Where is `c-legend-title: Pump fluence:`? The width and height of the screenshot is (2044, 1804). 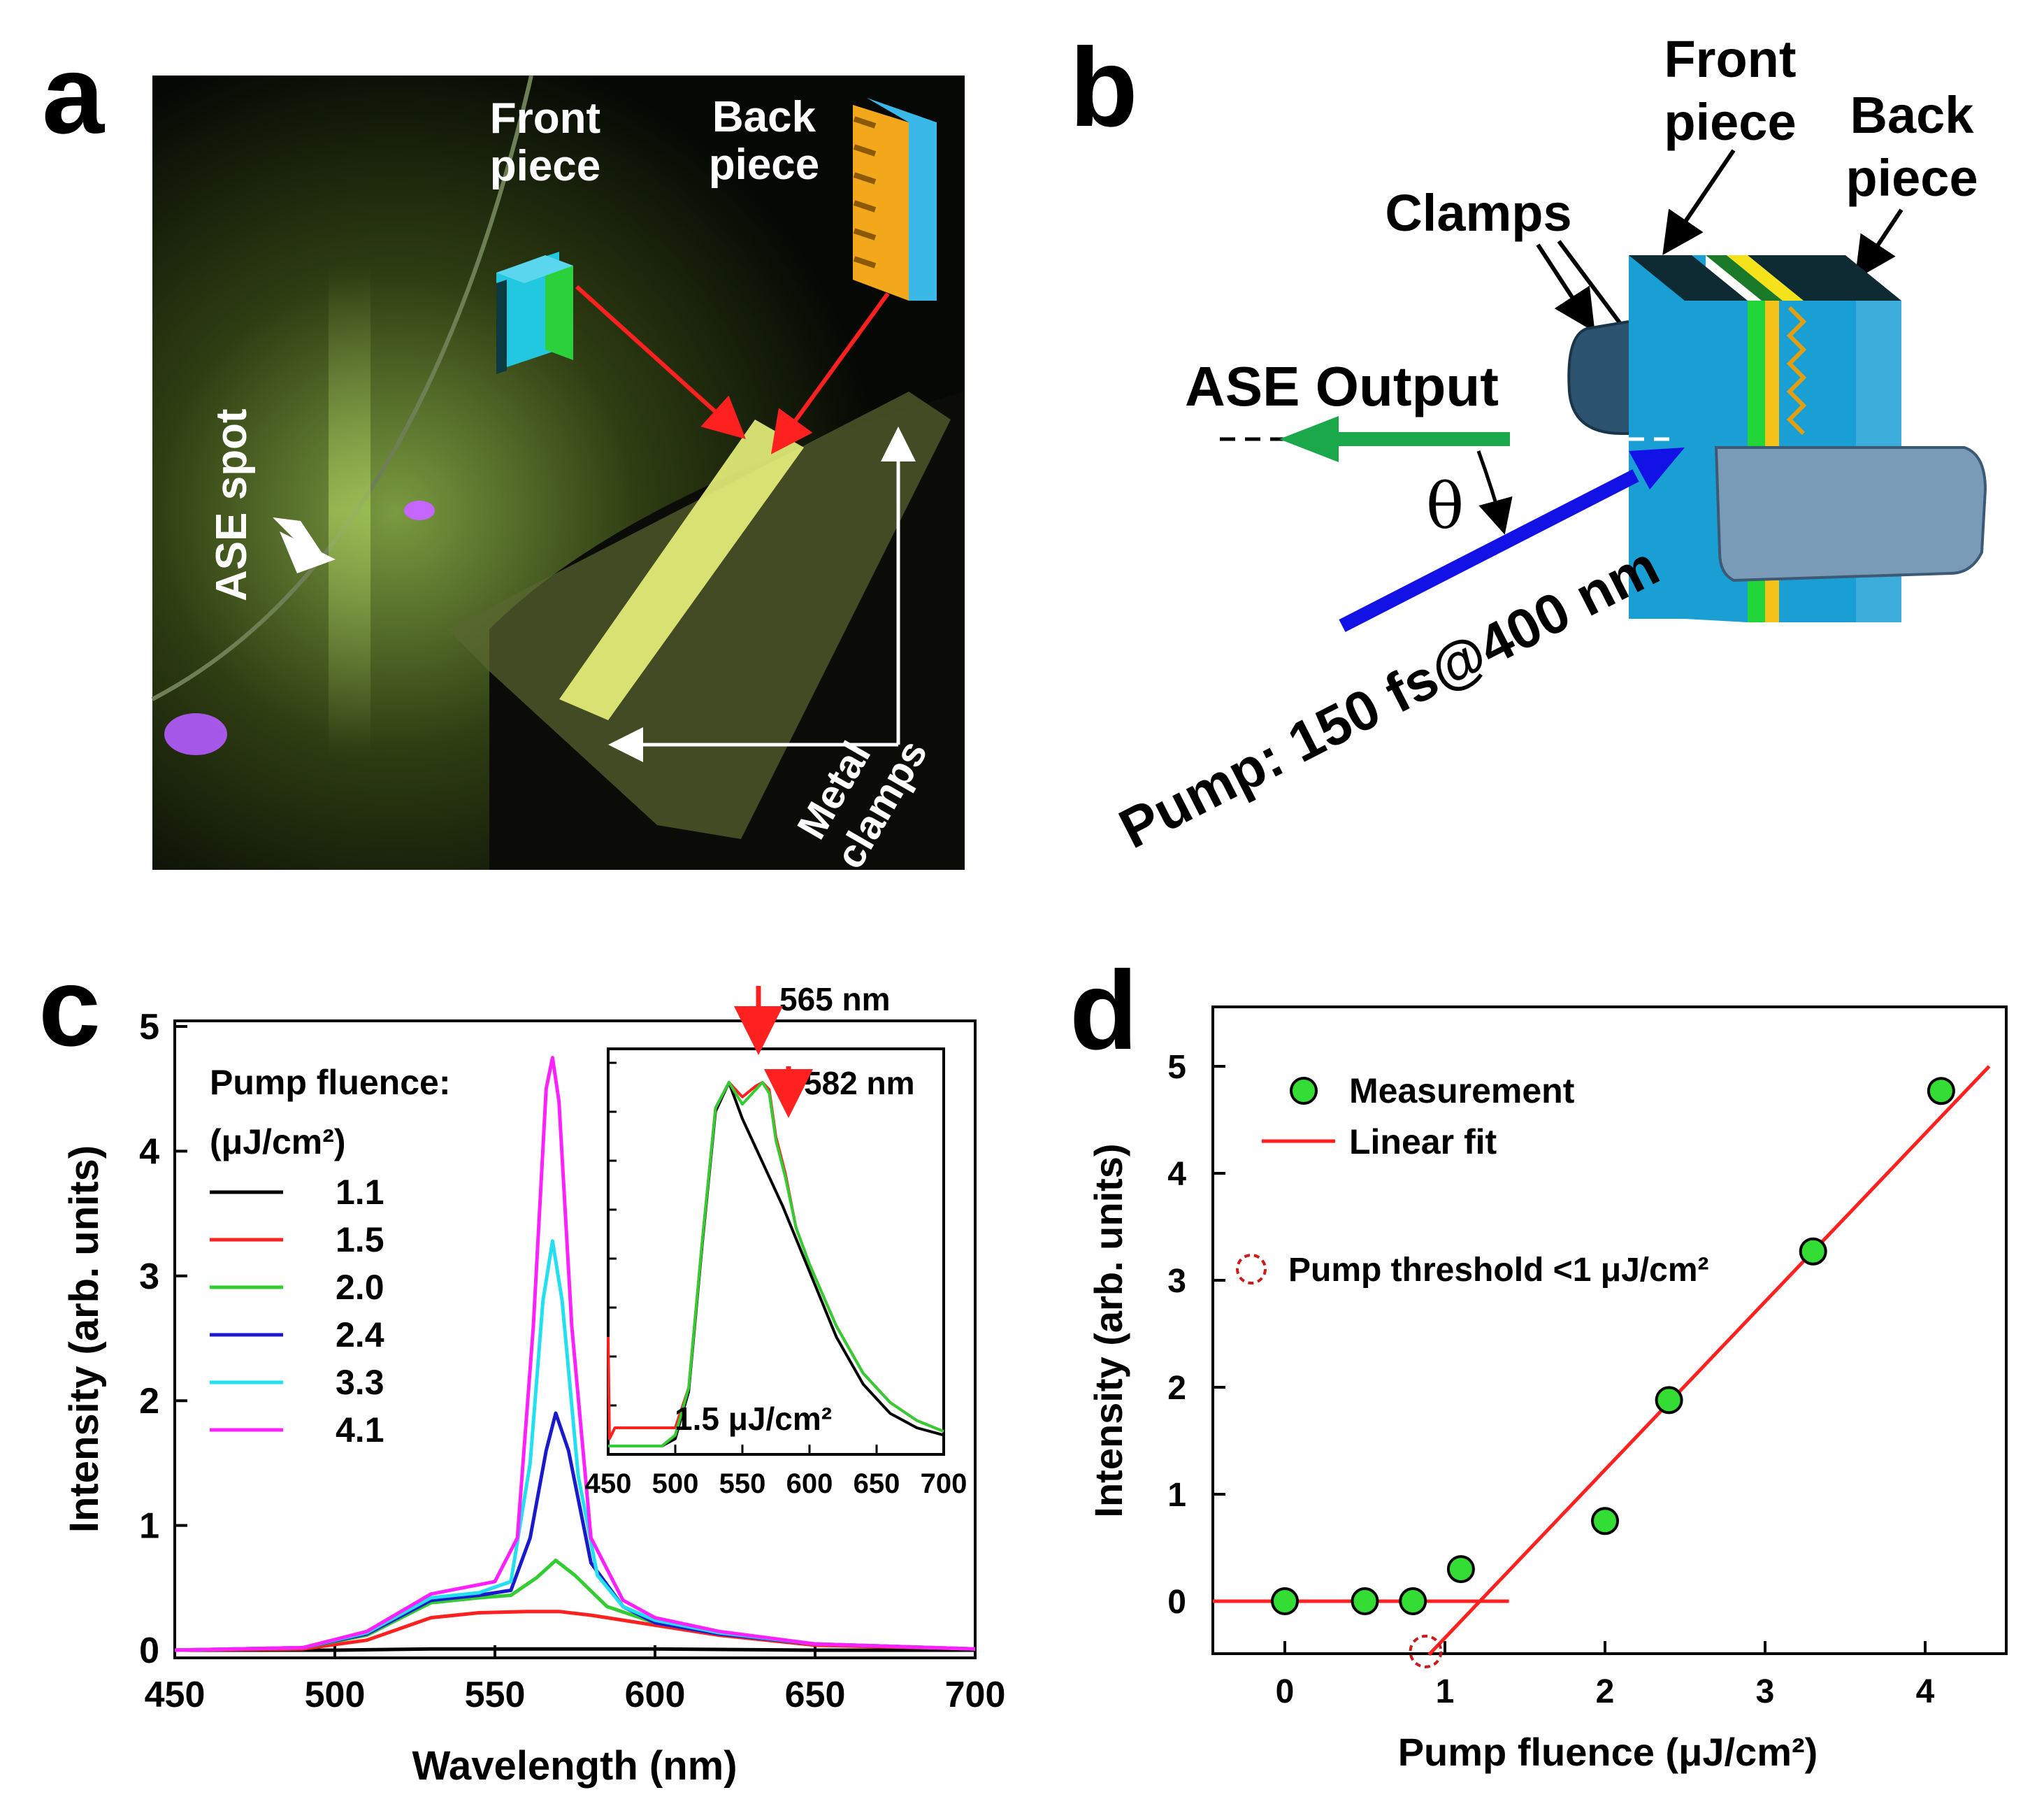 c-legend-title: Pump fluence: is located at coordinates (330, 1082).